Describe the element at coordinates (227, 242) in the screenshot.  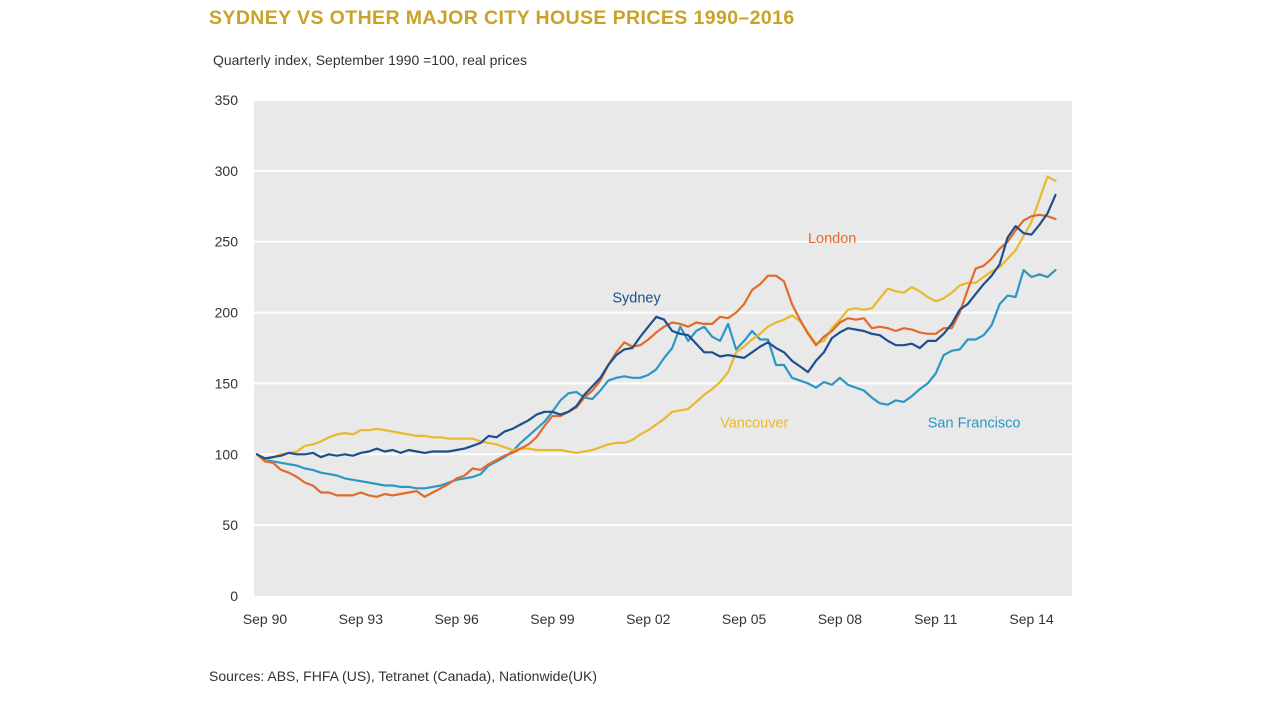
I see `y-tick-label: 250` at that location.